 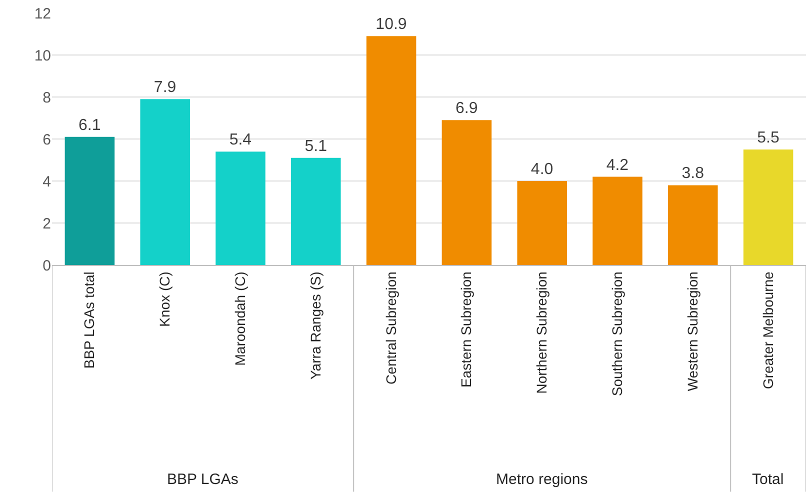 What do you see at coordinates (164, 299) in the screenshot?
I see `x-tick-label: Knox (C)` at bounding box center [164, 299].